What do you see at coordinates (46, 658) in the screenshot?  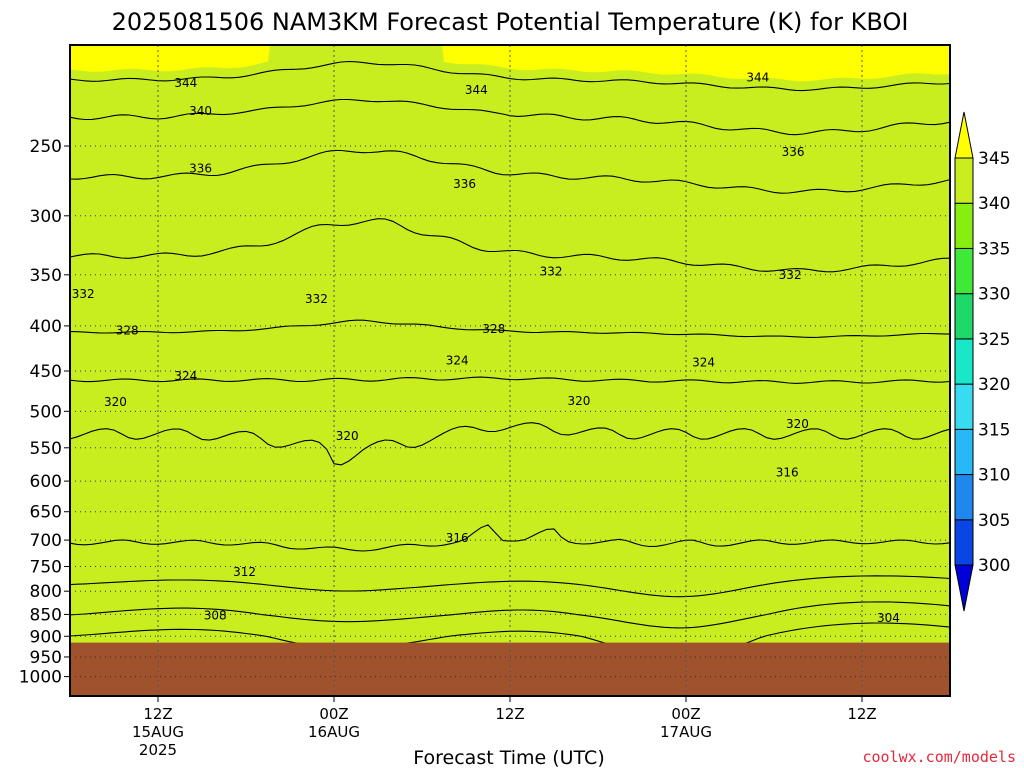 I see `y-tick-label: 950` at bounding box center [46, 658].